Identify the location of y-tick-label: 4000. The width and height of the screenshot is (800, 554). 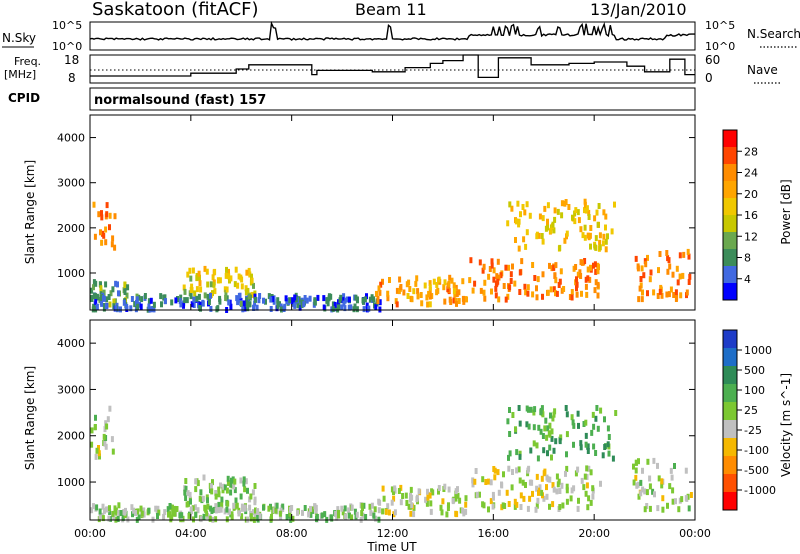
(71, 343).